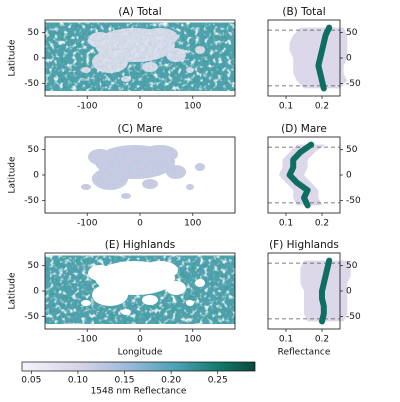 This screenshot has width=400, height=402. I want to click on colorbar-tick-label: 0.10, so click(78, 381).